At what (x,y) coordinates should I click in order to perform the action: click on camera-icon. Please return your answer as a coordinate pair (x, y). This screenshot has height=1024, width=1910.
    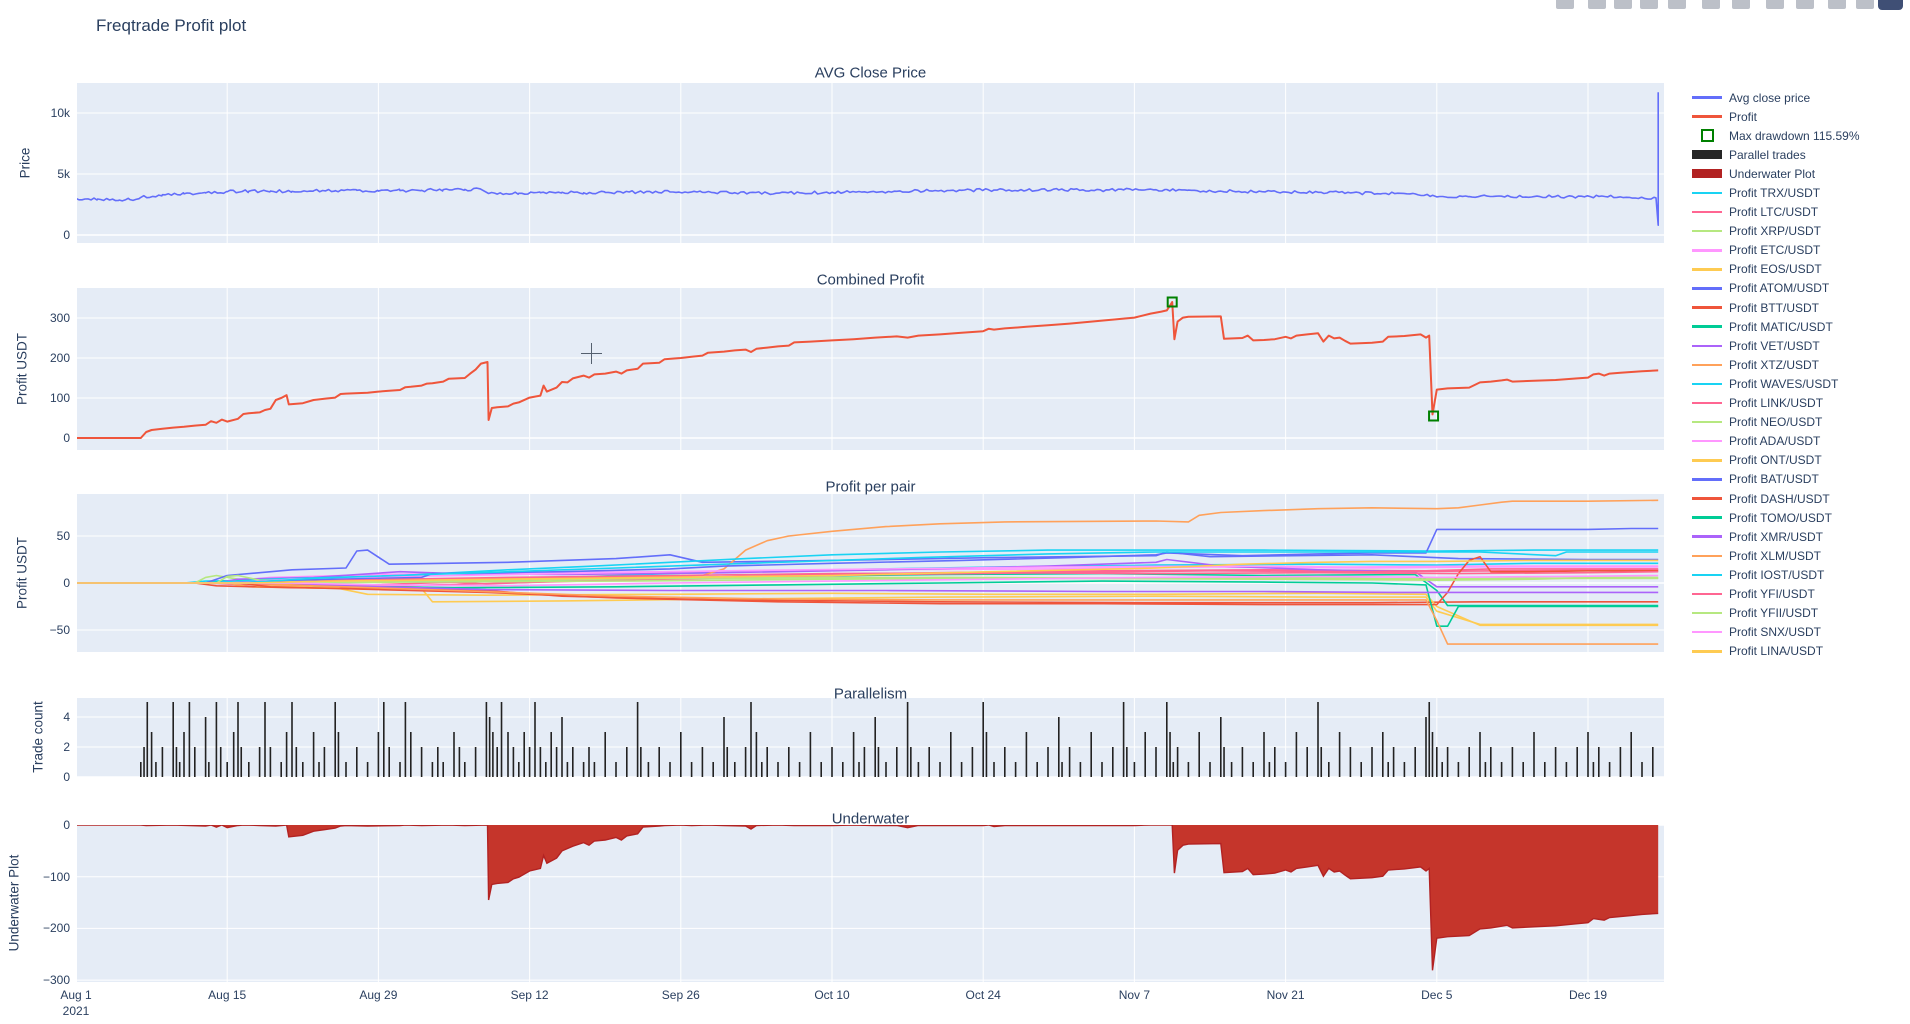
    Looking at the image, I should click on (1565, 4).